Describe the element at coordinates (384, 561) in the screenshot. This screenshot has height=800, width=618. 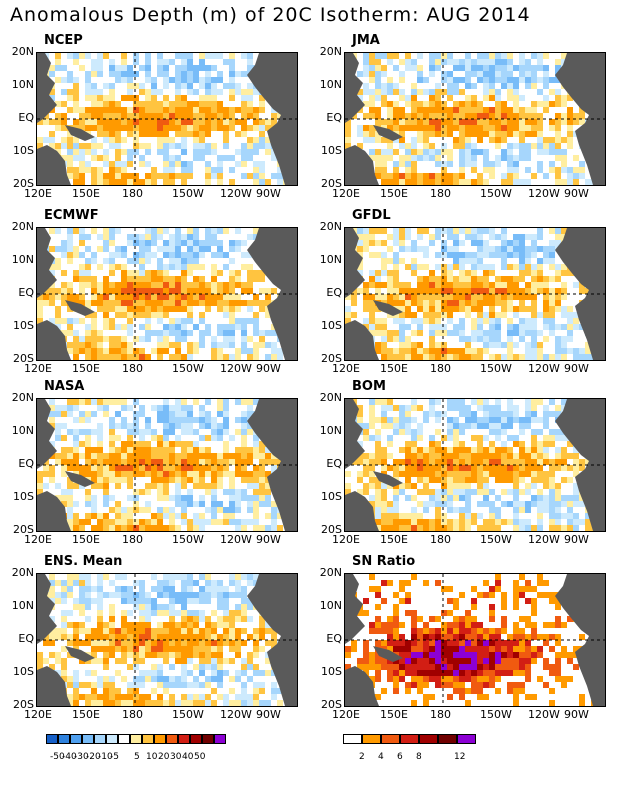
I see `panel-label: SN Ratio` at that location.